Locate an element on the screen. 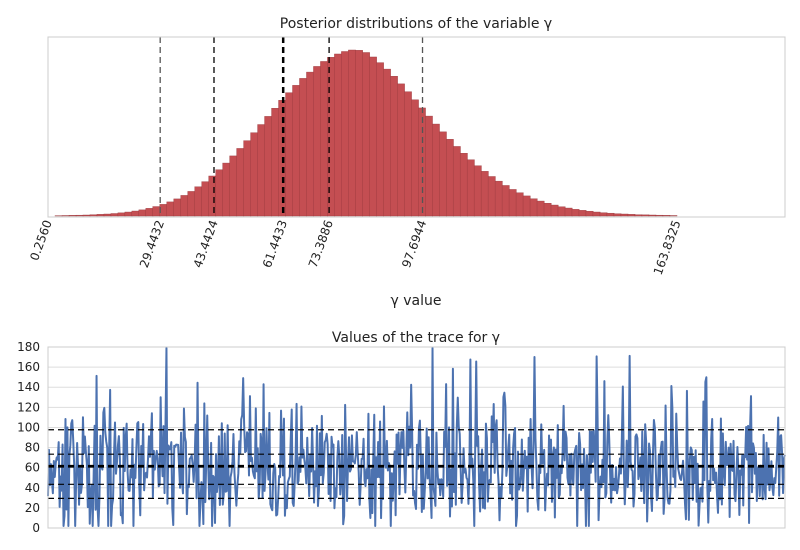 The width and height of the screenshot is (800, 550). trace-title: Values of the trace for γ is located at coordinates (416, 338).